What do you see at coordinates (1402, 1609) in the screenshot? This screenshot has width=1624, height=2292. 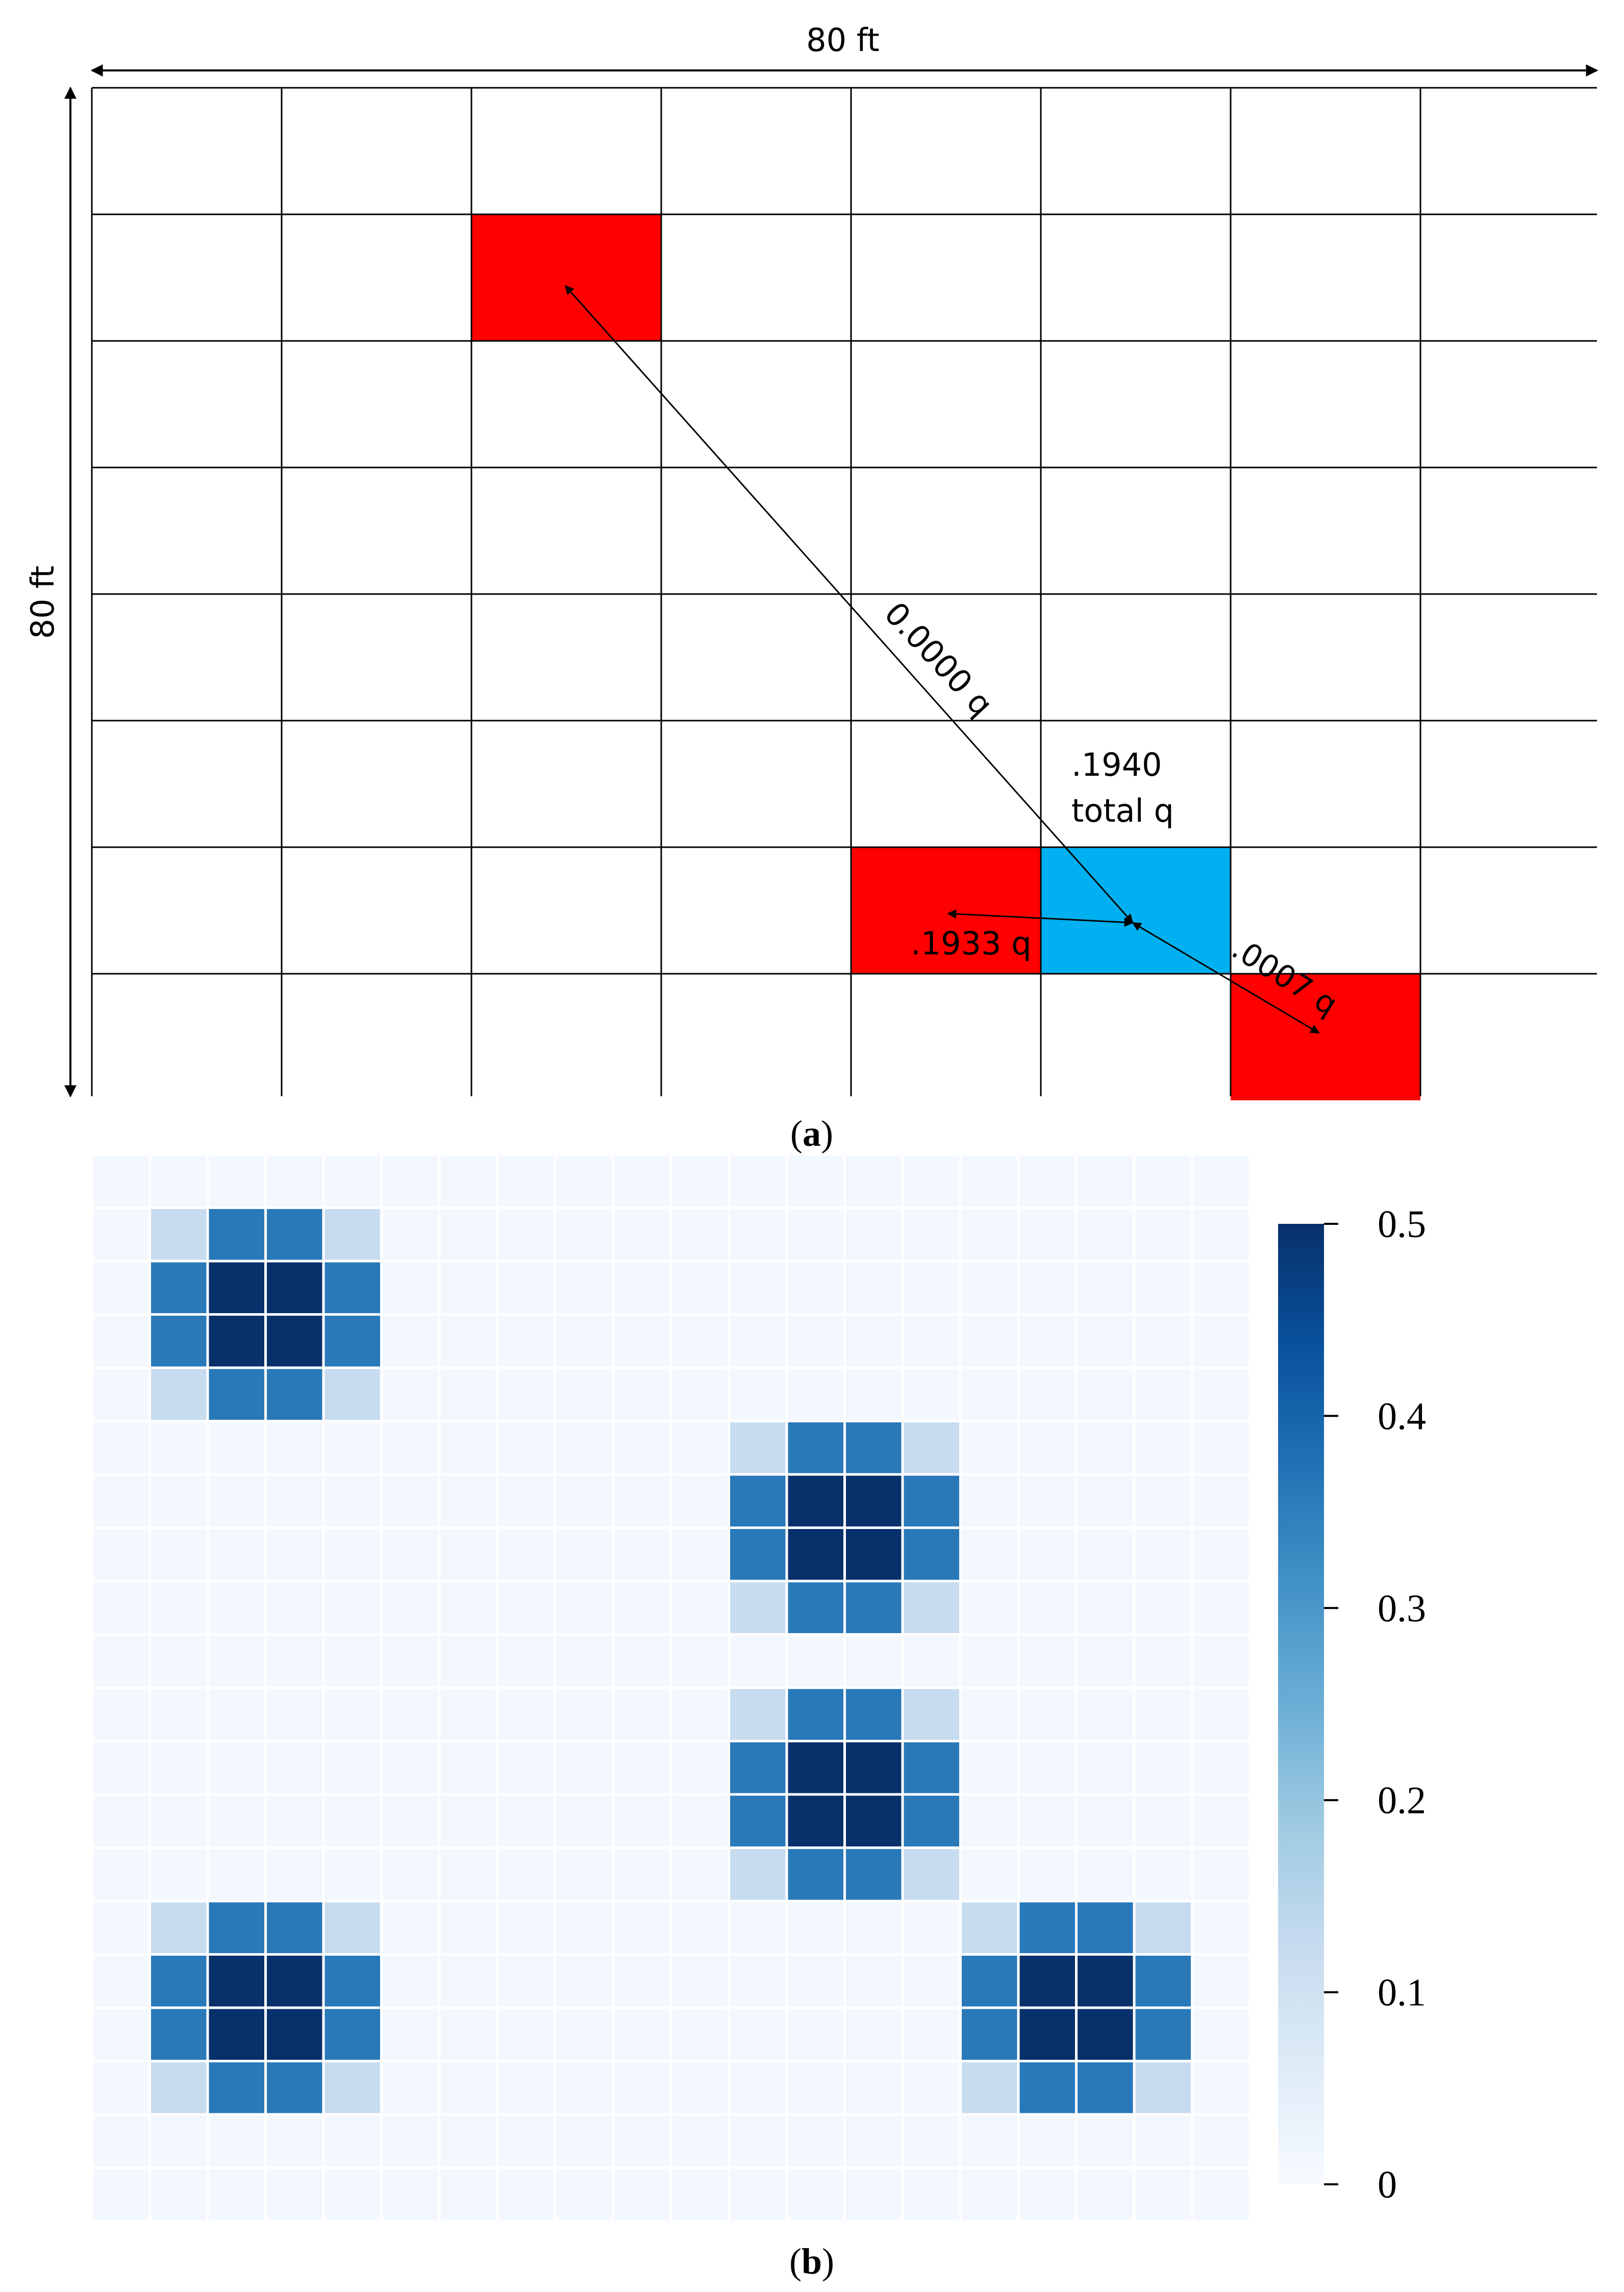 I see `colorbar-tick-label: 0.3` at bounding box center [1402, 1609].